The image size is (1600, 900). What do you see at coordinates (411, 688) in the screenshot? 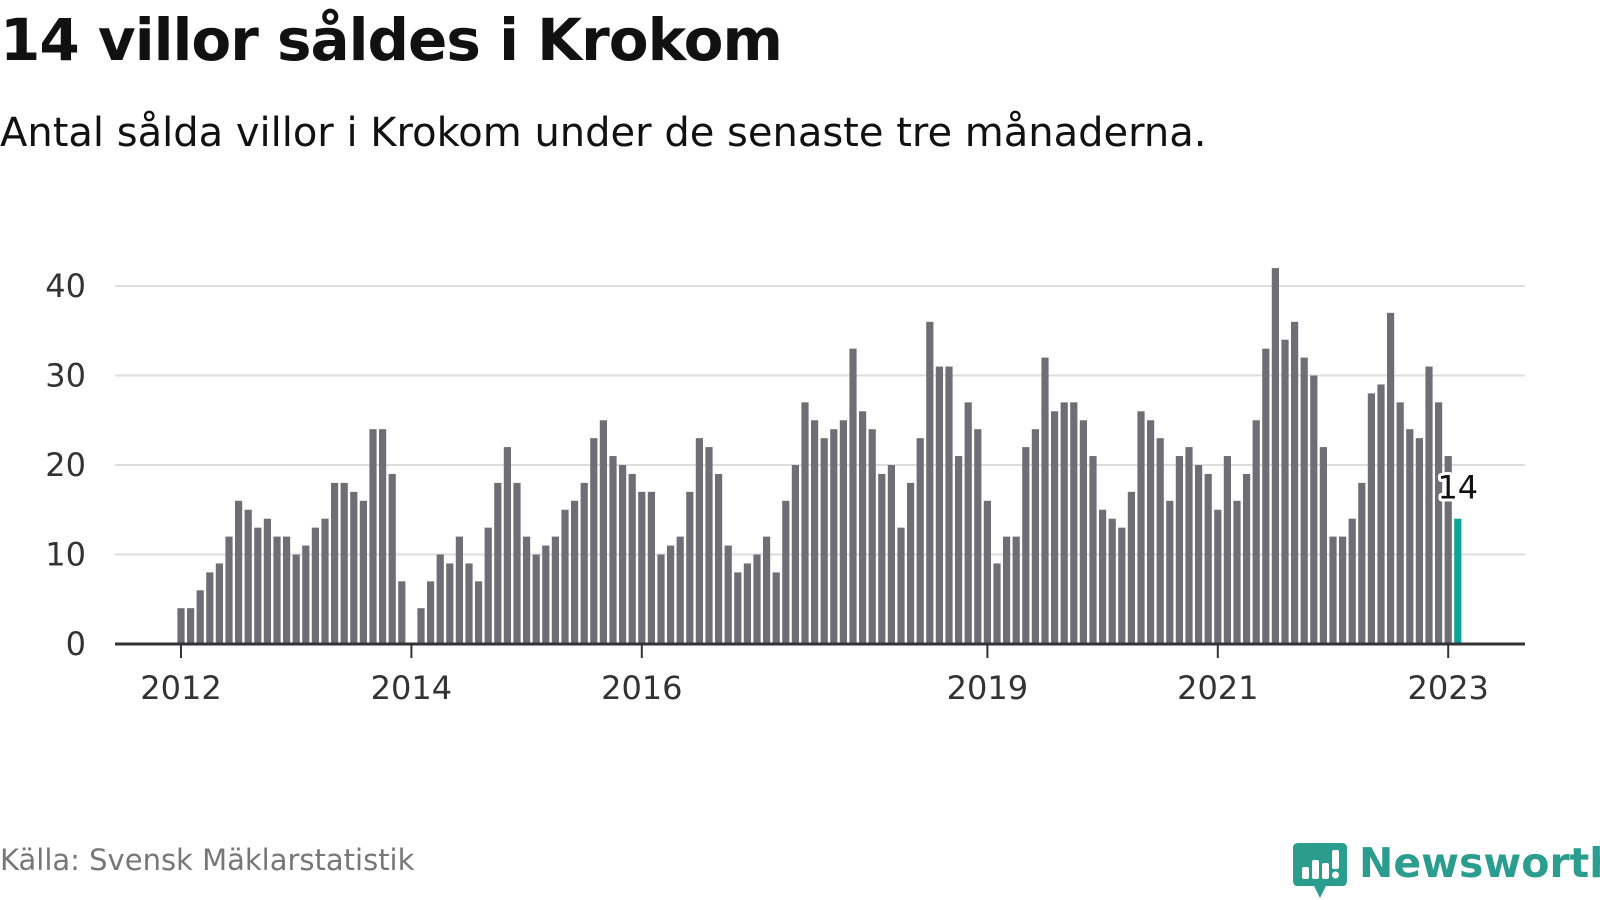
I see `x-tick-label: 2014` at bounding box center [411, 688].